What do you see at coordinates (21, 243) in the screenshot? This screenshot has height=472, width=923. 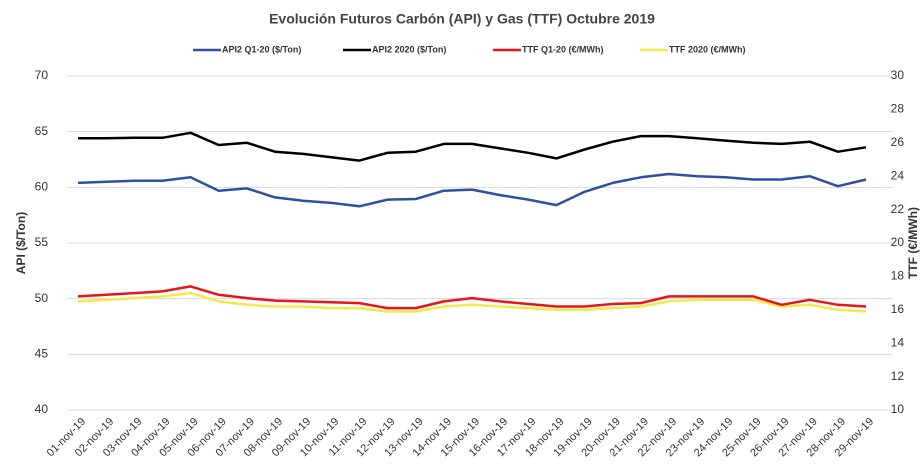 I see `y-axis-title: API ($/Ton)` at bounding box center [21, 243].